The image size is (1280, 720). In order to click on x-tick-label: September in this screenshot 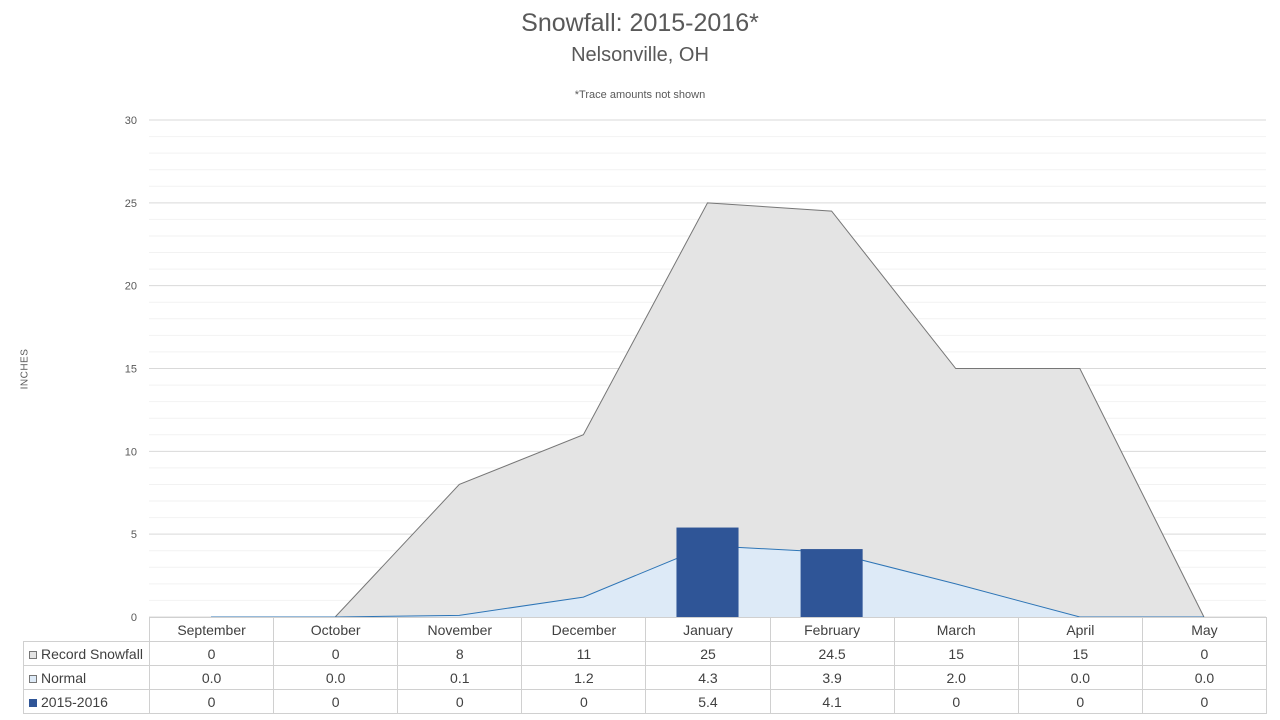, I will do `click(211, 629)`.